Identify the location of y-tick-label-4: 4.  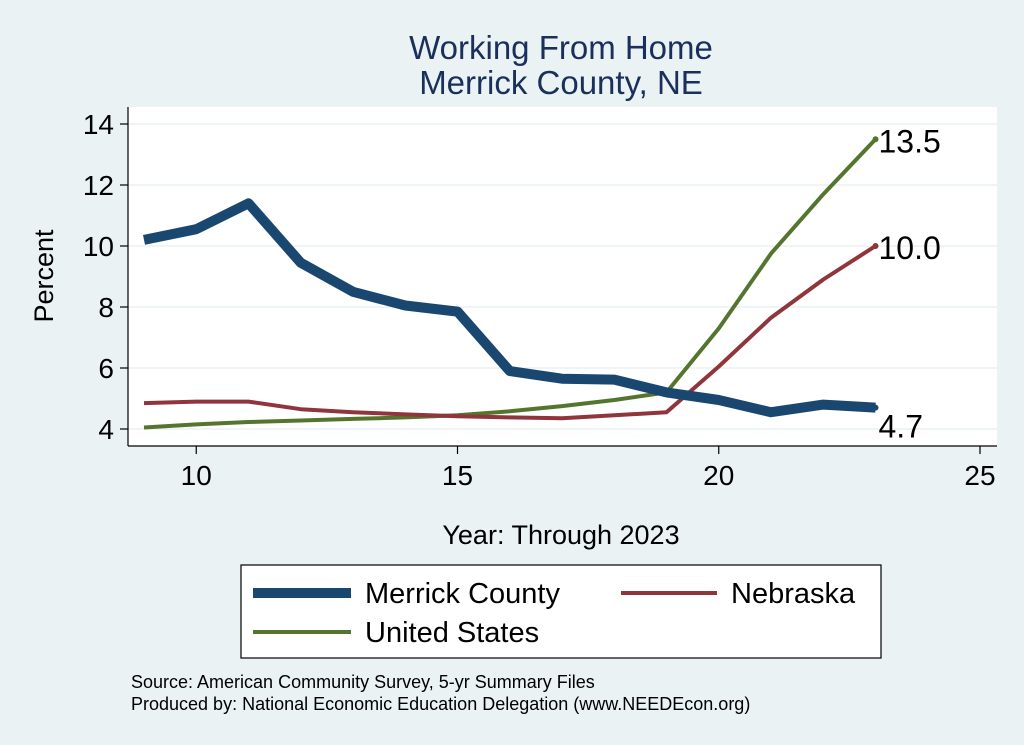
(106, 429).